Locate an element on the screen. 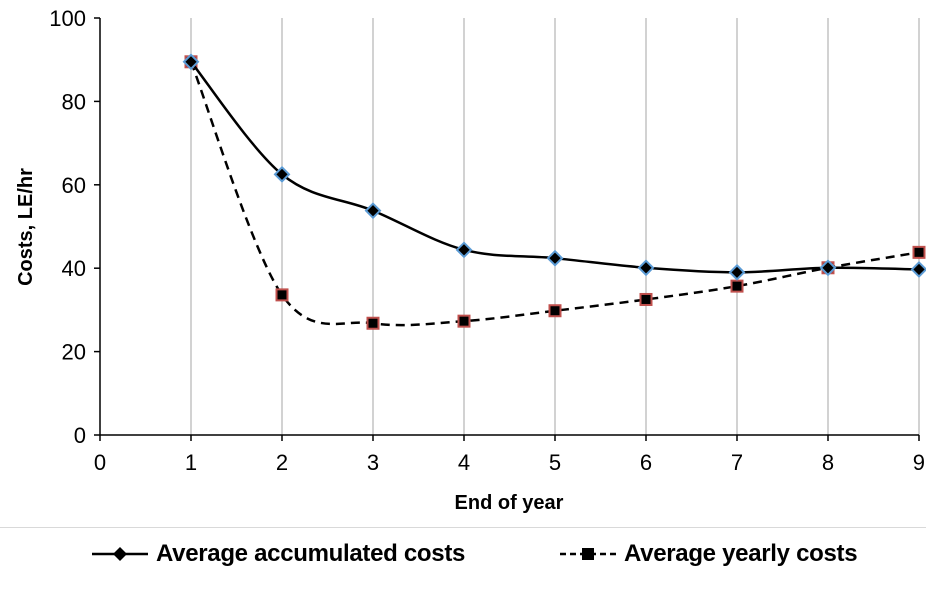  y-tick-labels: 0 20 40 60 80 100 is located at coordinates (67, 227).